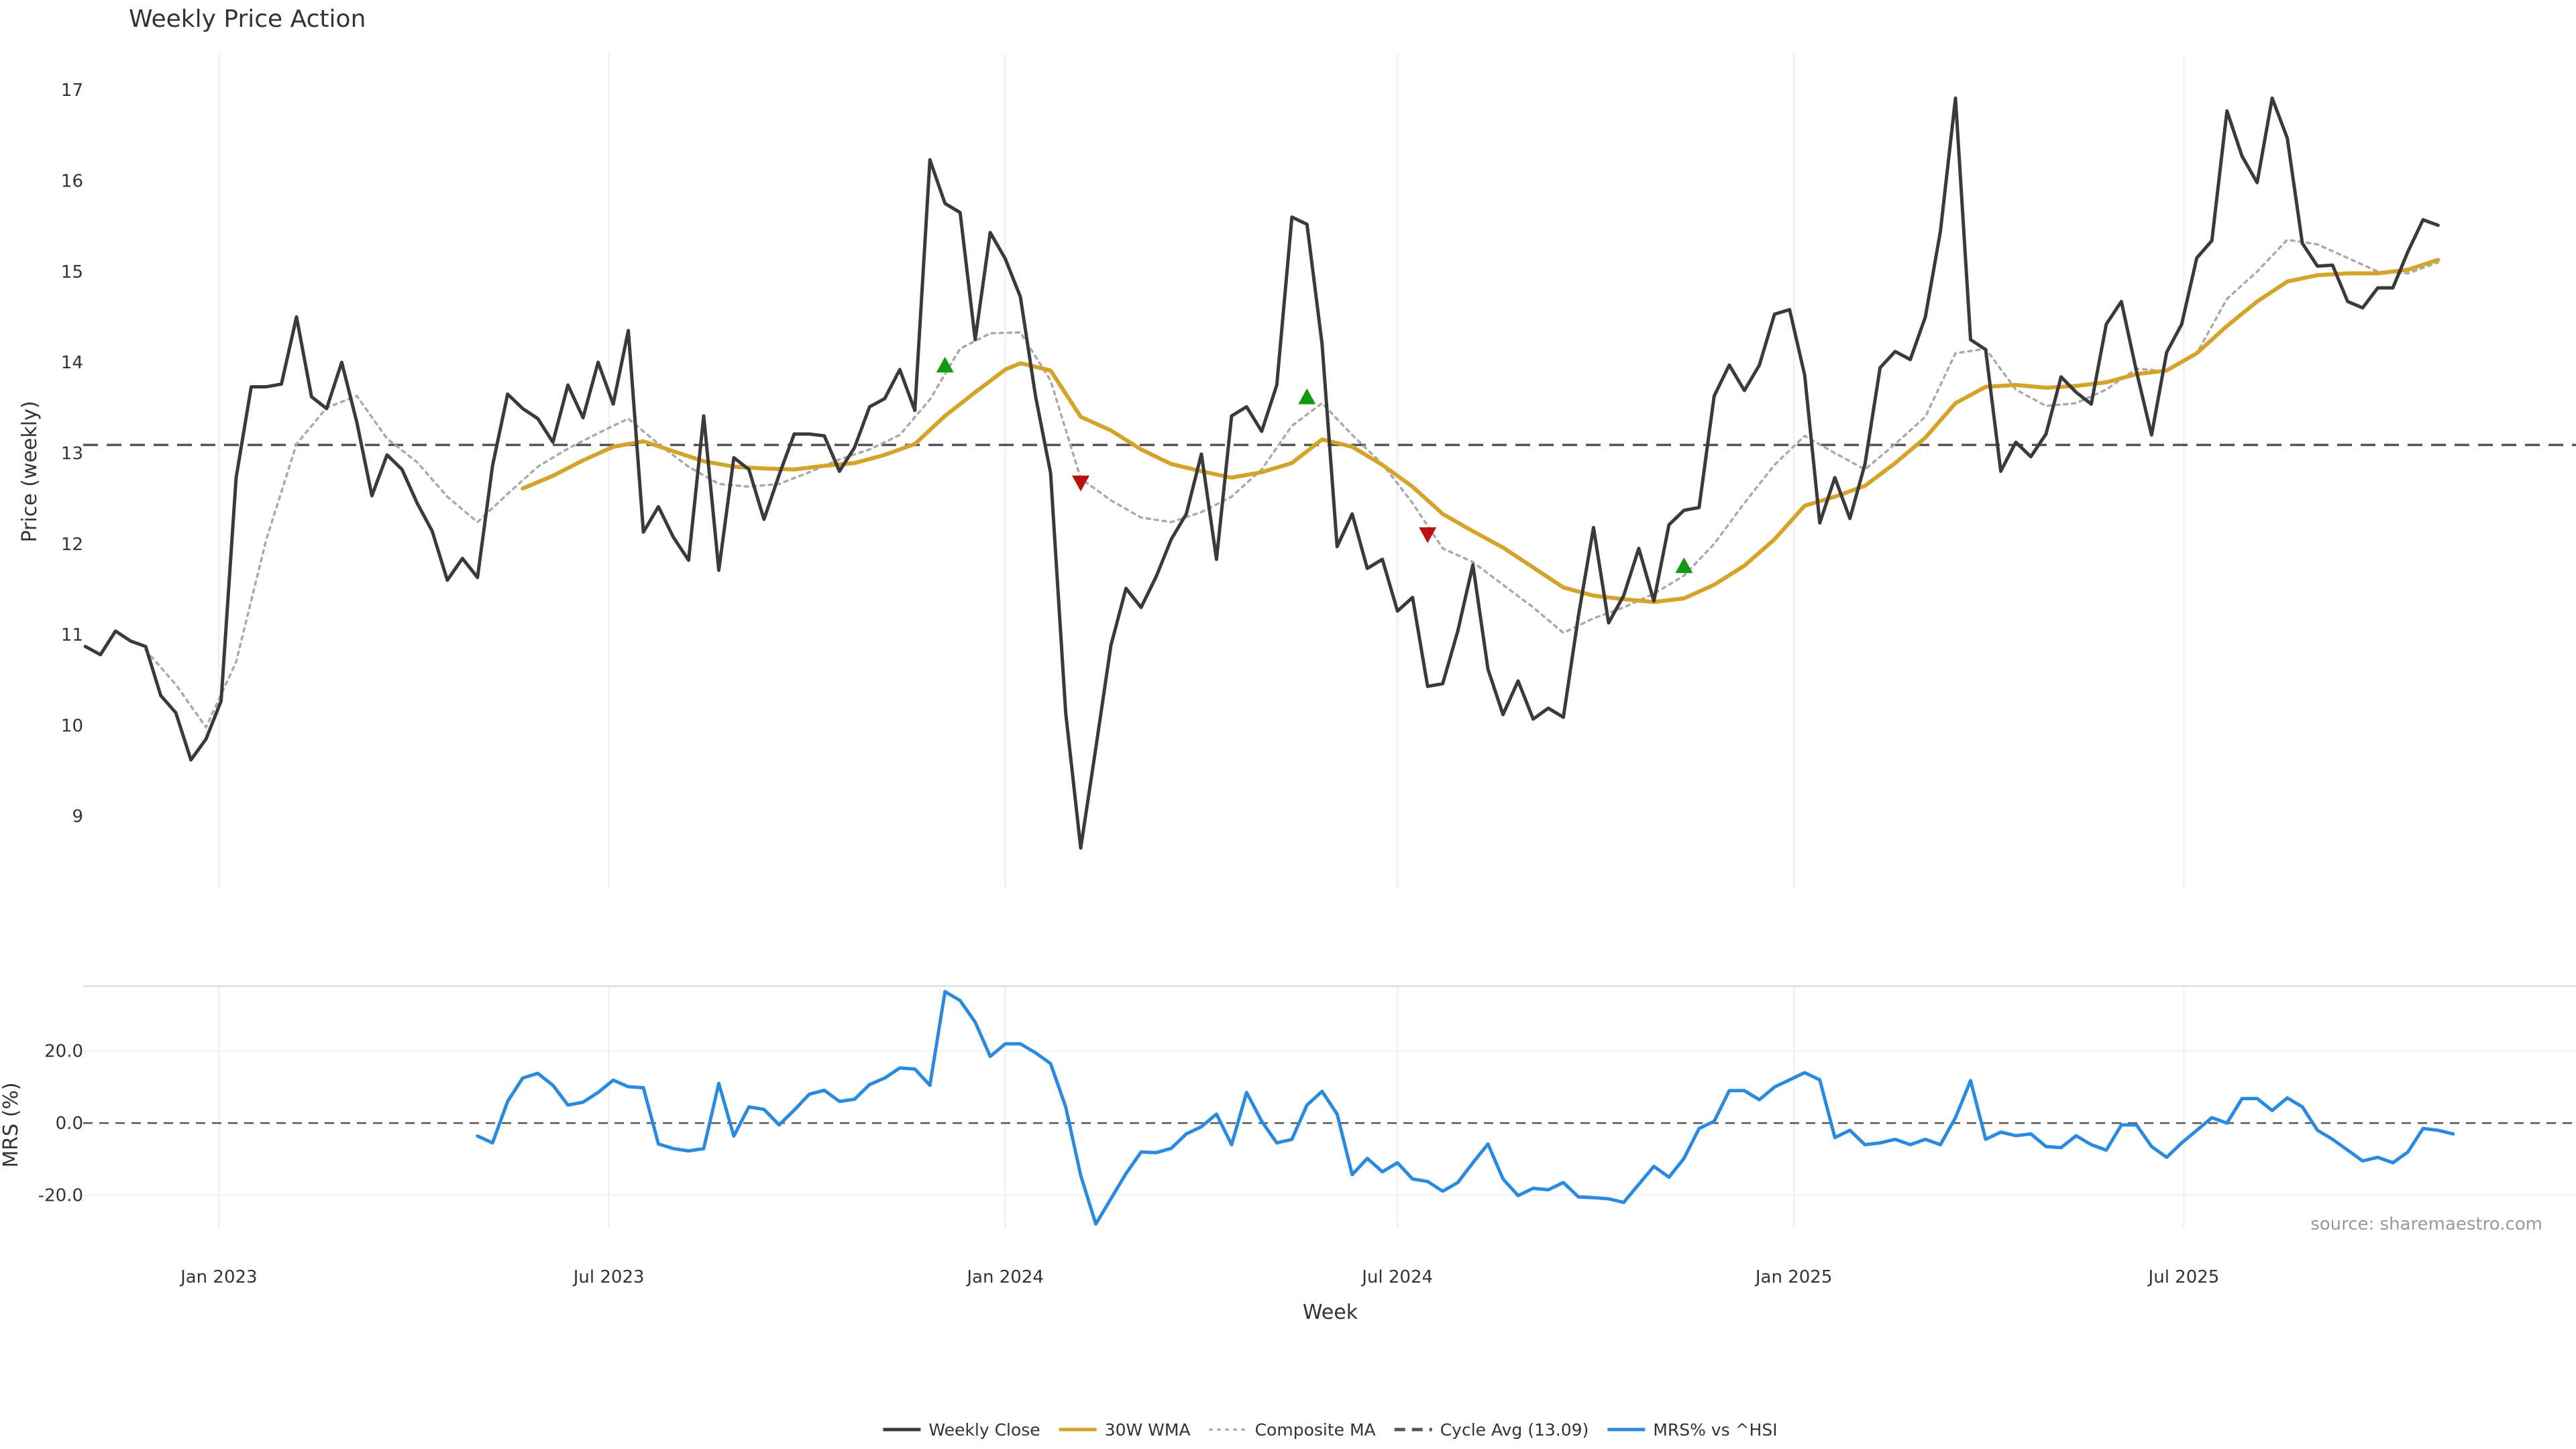  I want to click on legend-label: 30W WMA, so click(1148, 1430).